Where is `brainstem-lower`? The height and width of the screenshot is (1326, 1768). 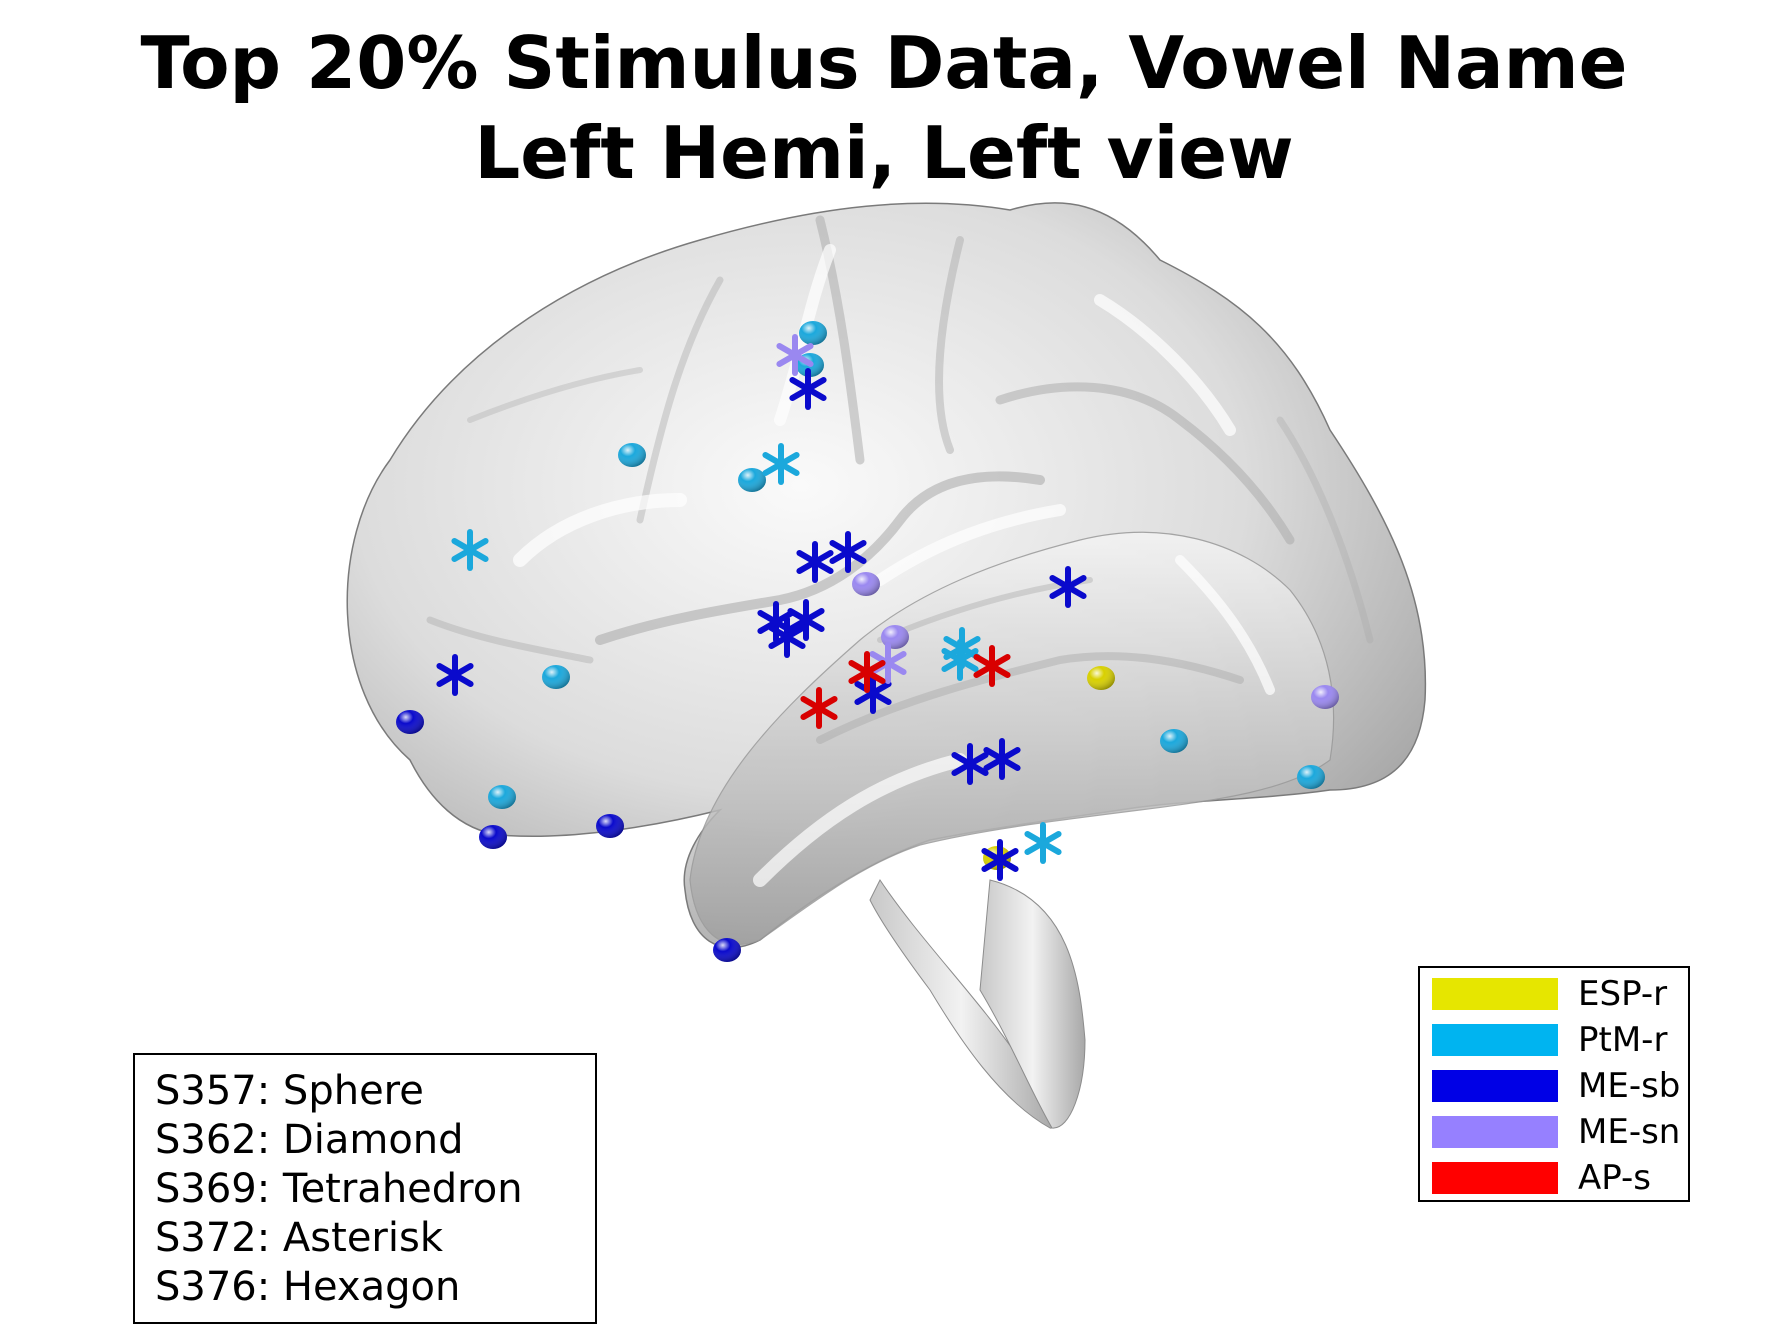
brainstem-lower is located at coordinates (1032, 1004).